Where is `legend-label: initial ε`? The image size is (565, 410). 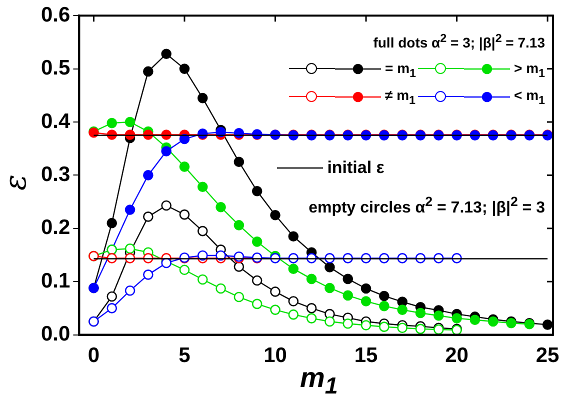 legend-label: initial ε is located at coordinates (355, 168).